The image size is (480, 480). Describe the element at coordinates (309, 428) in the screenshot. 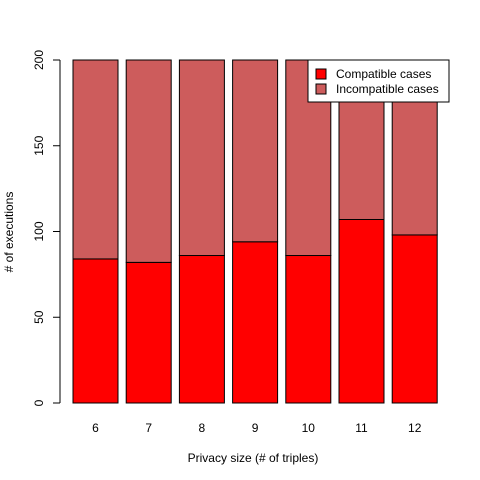

I see `x-tick-label: 10` at that location.